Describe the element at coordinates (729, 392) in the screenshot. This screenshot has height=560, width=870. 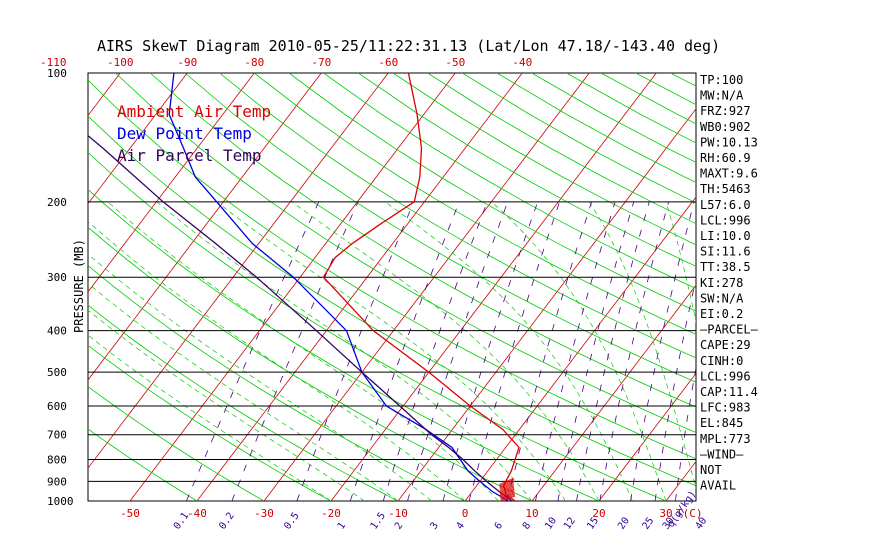
I see `stat-item: CAP:11.4` at that location.